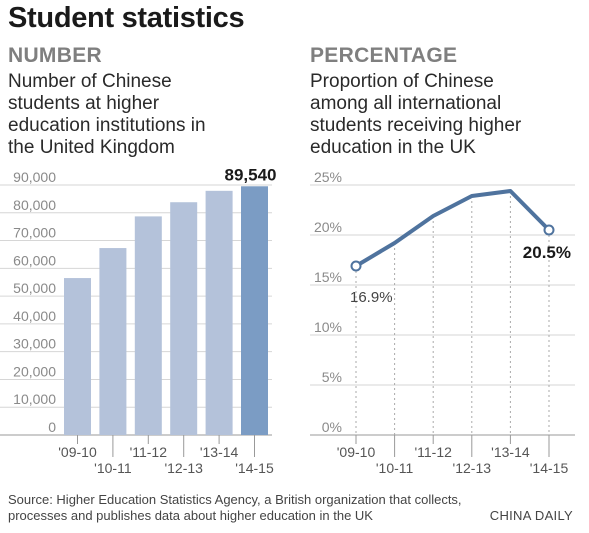 The image size is (589, 533). What do you see at coordinates (433, 452) in the screenshot?
I see `line-xtick-label: '11-12` at bounding box center [433, 452].